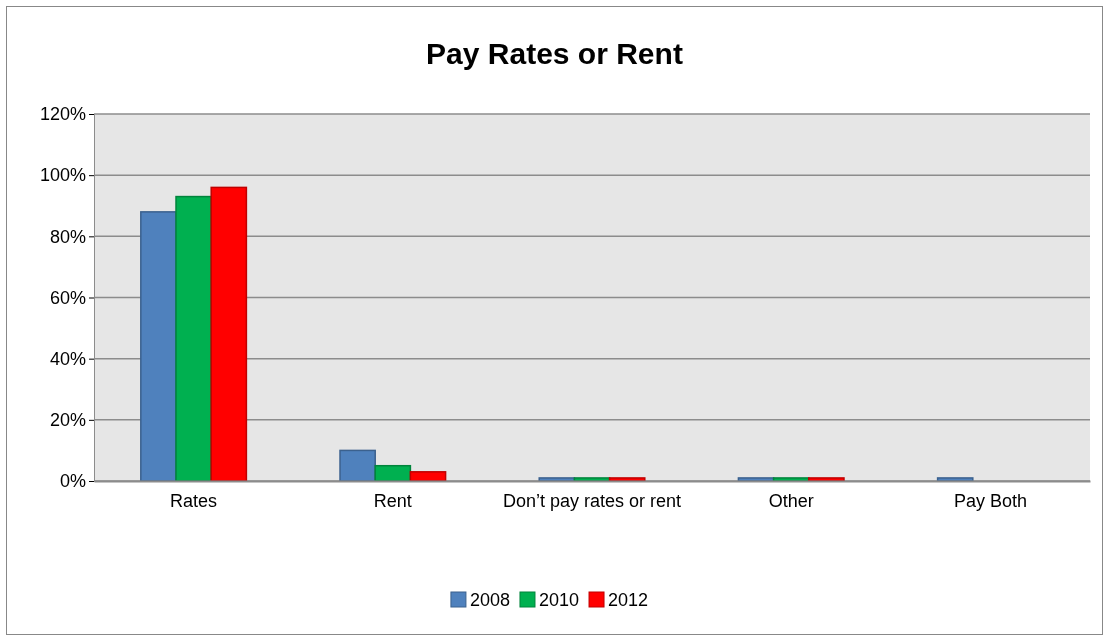 The width and height of the screenshot is (1109, 641). Describe the element at coordinates (489, 600) in the screenshot. I see `legend-label: 2008` at that location.